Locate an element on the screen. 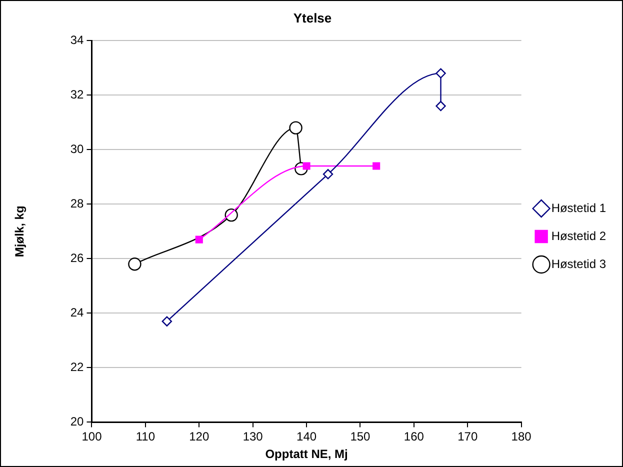  y-tick-label: 32 is located at coordinates (77, 94).